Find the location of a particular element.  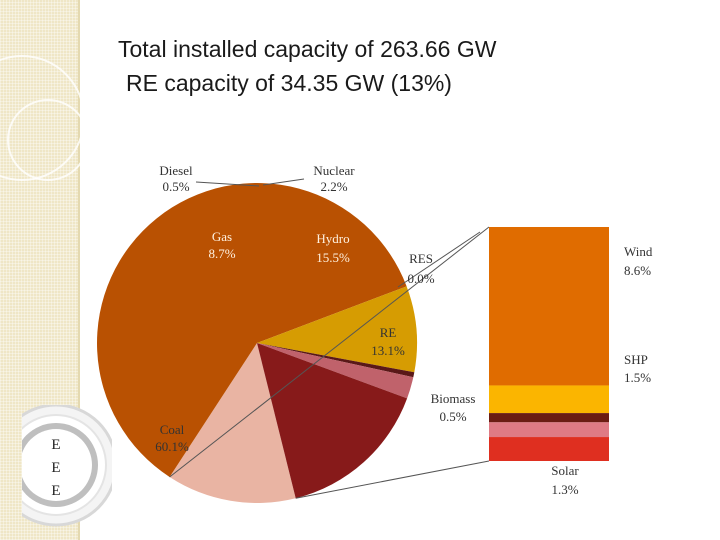

label-coal-value: 60.1% is located at coordinates (172, 446).